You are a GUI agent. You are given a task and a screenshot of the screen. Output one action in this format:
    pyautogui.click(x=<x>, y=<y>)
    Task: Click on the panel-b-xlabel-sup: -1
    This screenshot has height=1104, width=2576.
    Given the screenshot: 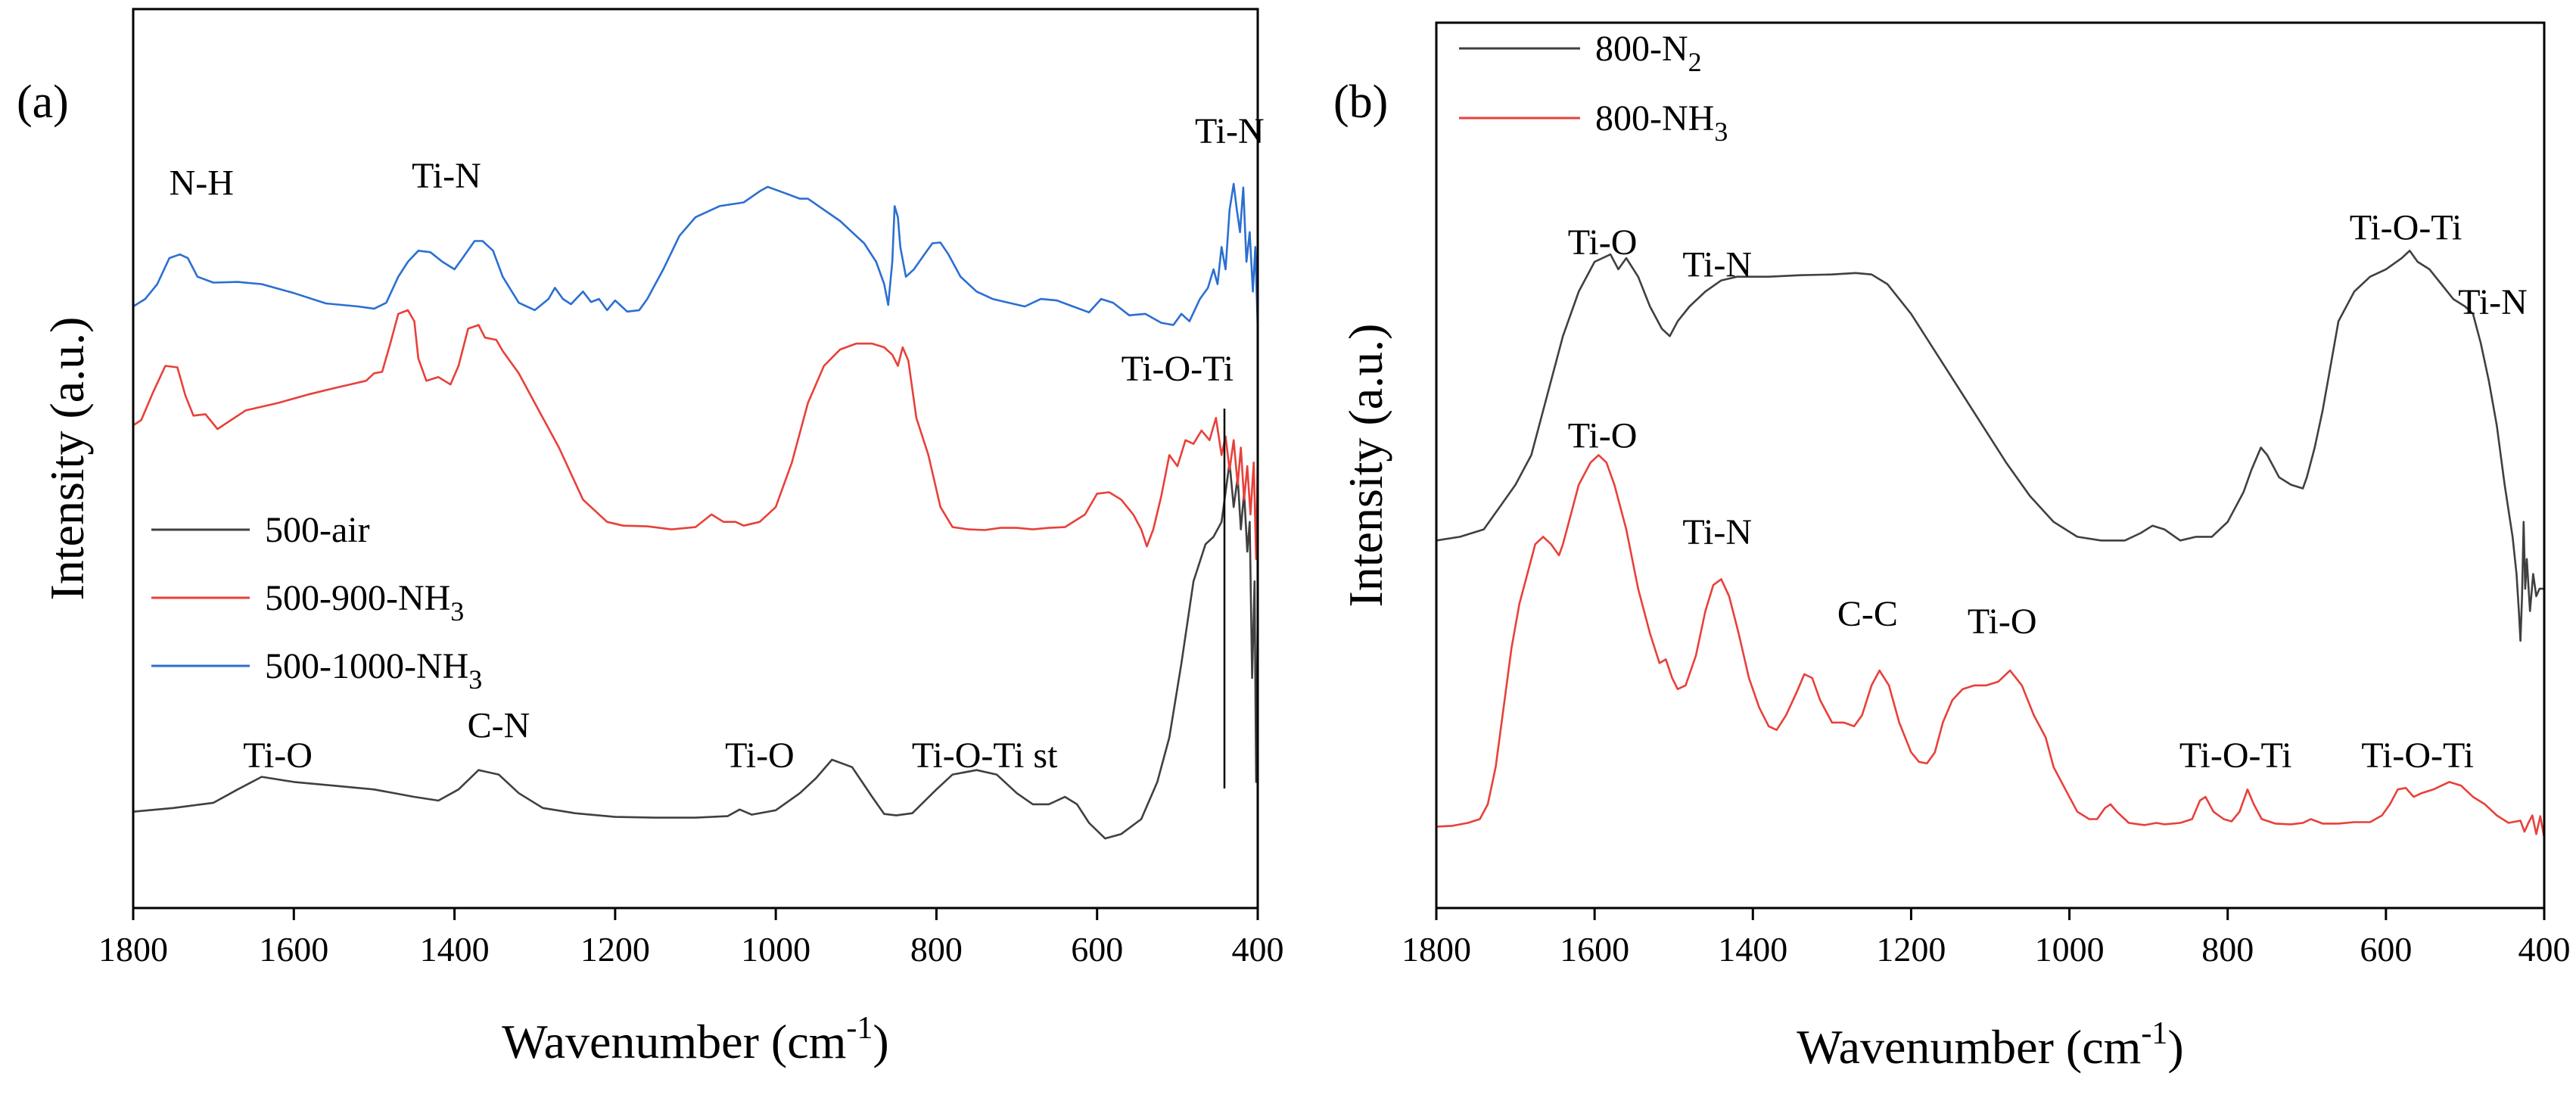 What is the action you would take?
    pyautogui.click(x=2154, y=1033)
    